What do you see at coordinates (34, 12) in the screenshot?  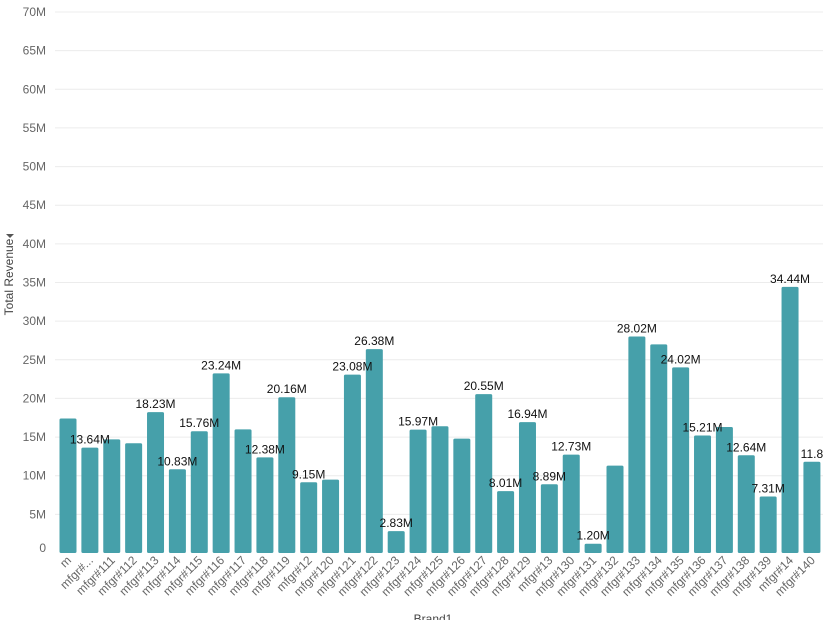 I see `y-tick-label: 70M` at bounding box center [34, 12].